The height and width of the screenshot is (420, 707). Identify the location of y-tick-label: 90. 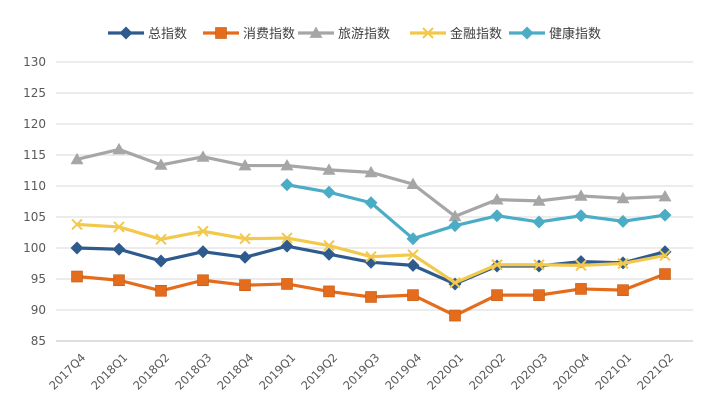
(38, 310).